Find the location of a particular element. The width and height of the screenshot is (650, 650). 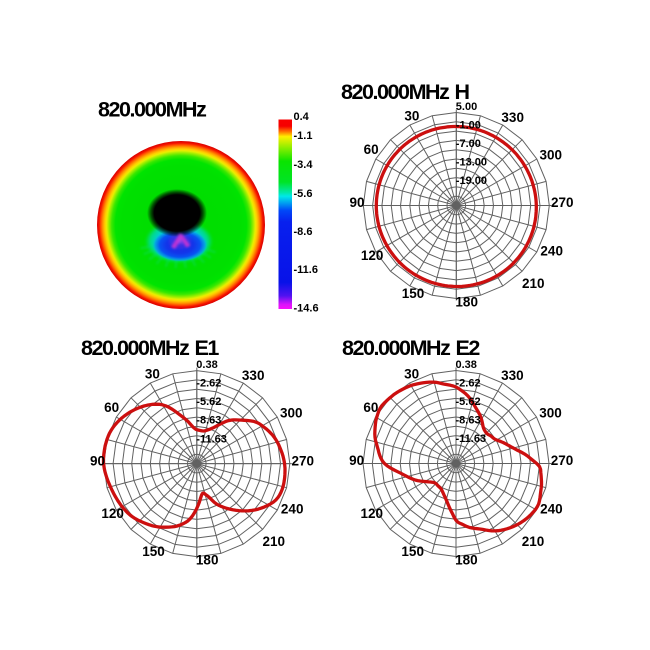

svg-text: -19.00 is located at coordinates (471, 181).